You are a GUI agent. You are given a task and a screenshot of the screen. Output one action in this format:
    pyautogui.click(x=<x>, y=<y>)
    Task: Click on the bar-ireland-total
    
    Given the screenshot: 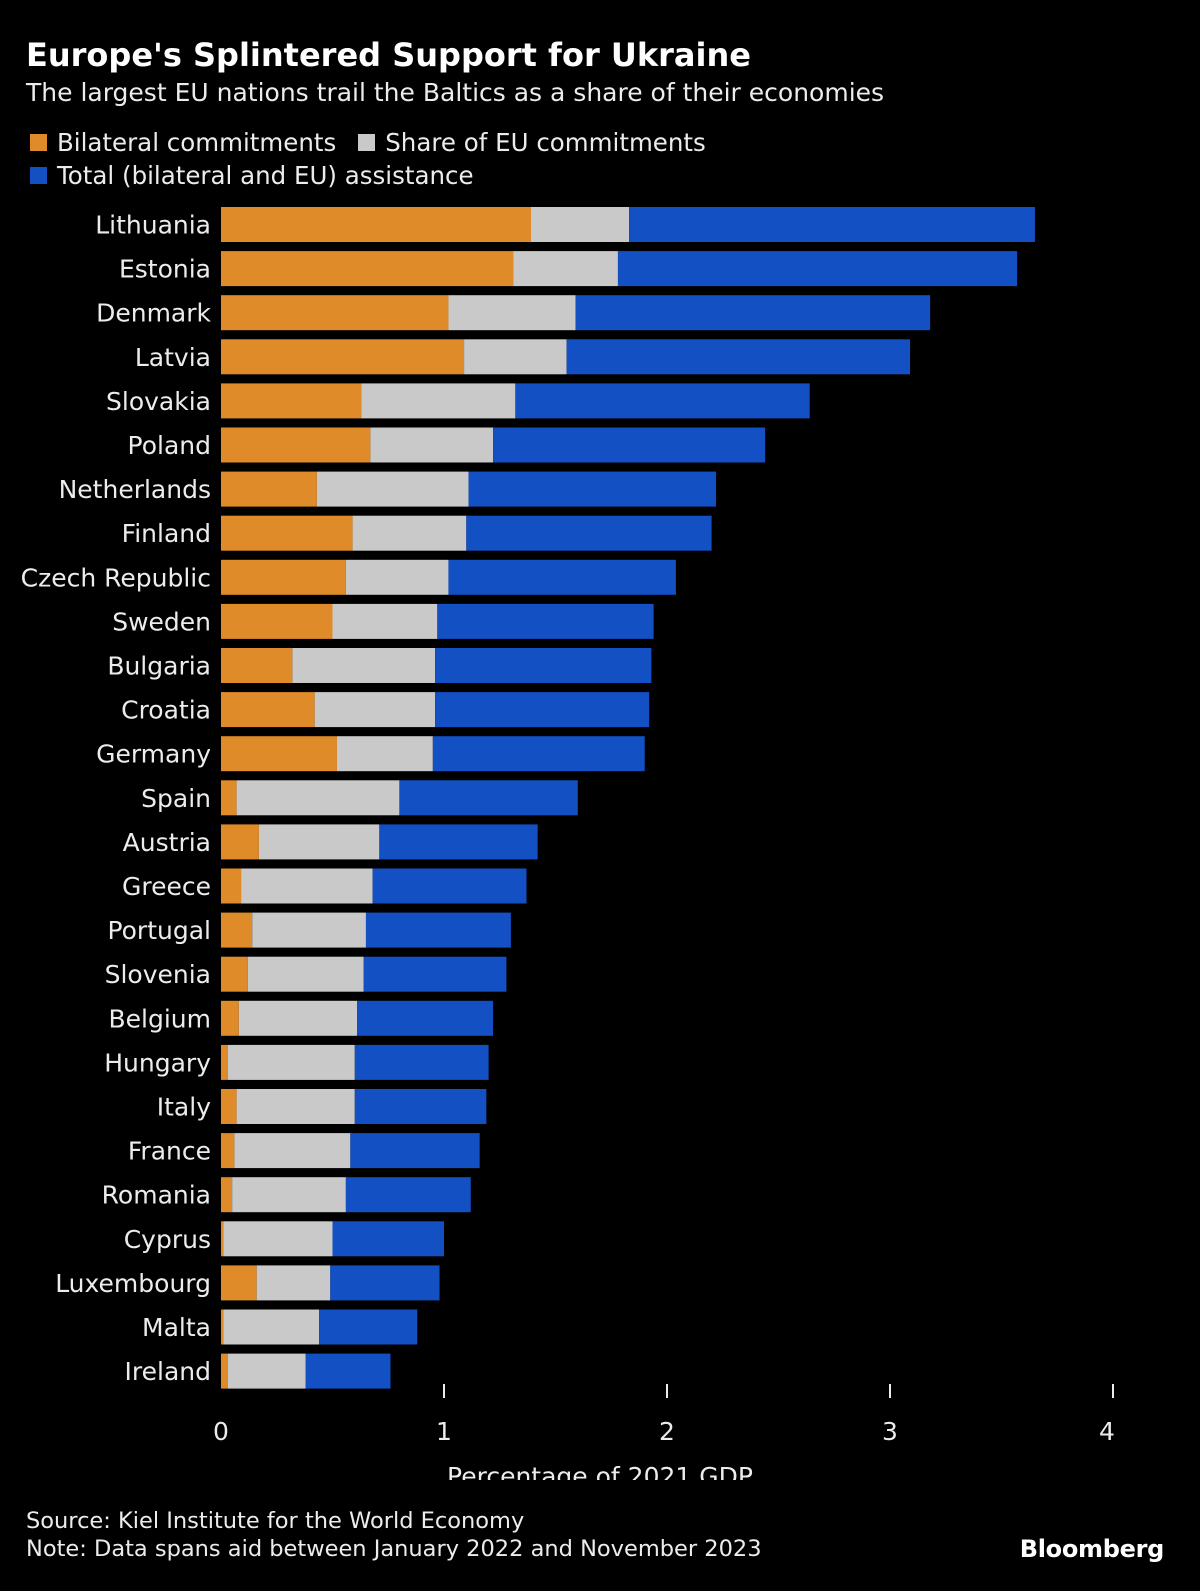 What is the action you would take?
    pyautogui.click(x=348, y=1371)
    